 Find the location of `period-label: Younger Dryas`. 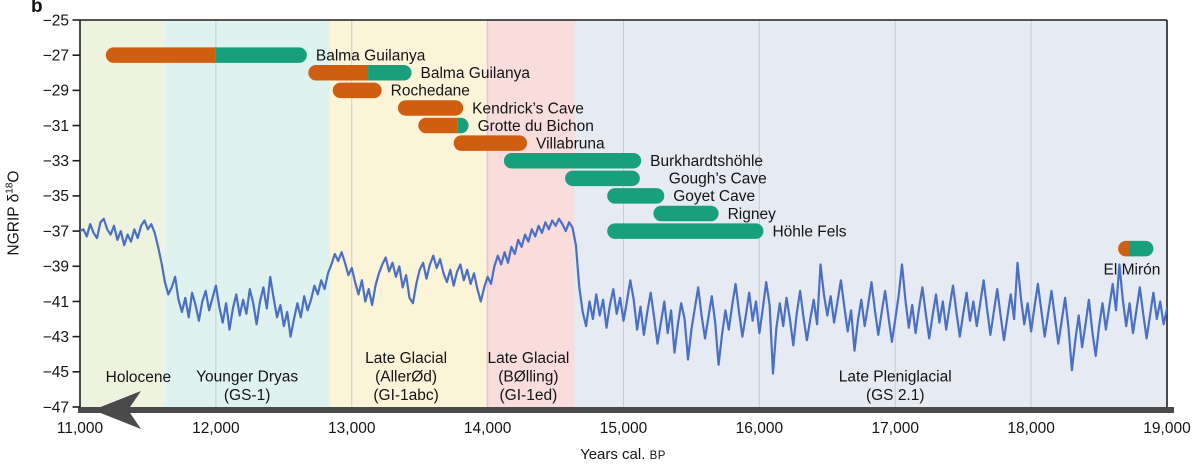

period-label: Younger Dryas is located at coordinates (247, 377).